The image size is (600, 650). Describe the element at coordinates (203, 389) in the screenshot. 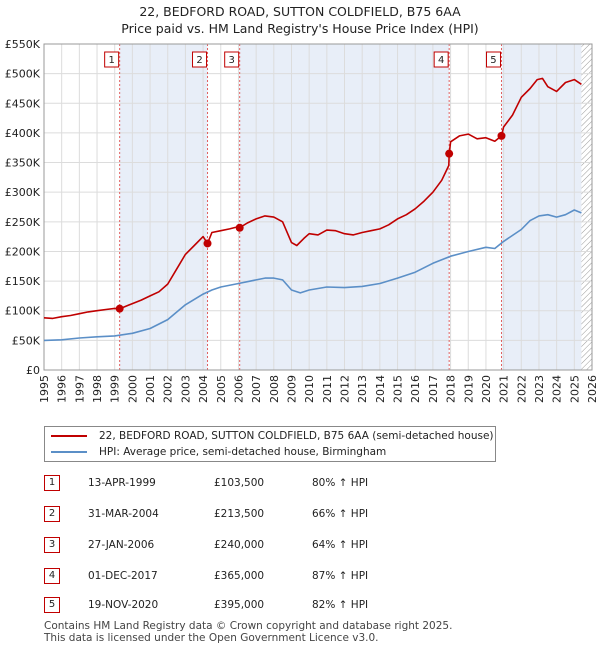

I see `x-tick-label: 2004` at that location.